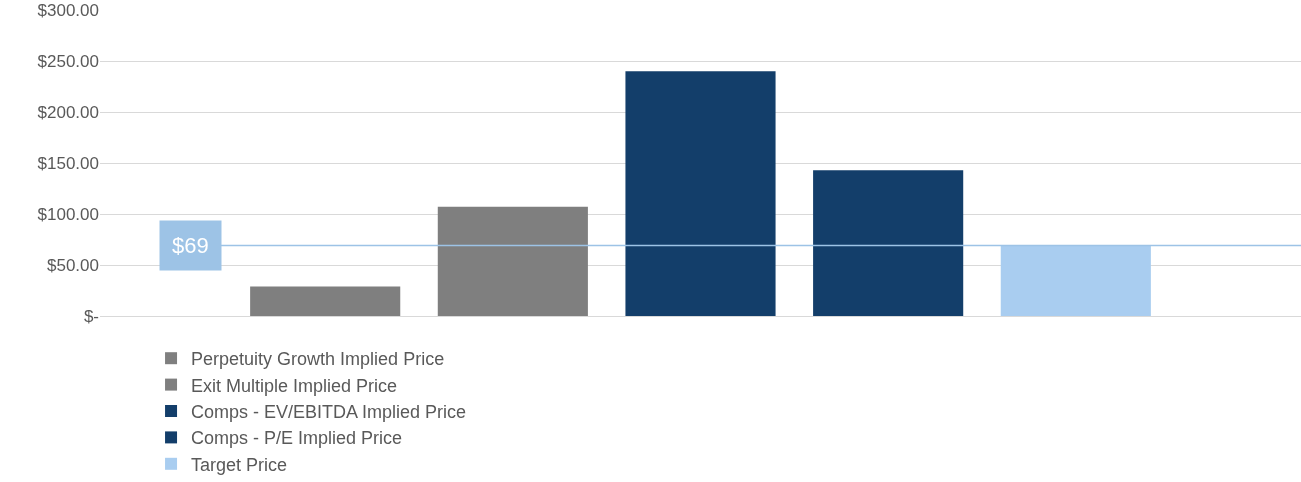 The height and width of the screenshot is (482, 1301). Describe the element at coordinates (318, 359) in the screenshot. I see `legend-label: Perpetuity Growth Implied Price` at that location.